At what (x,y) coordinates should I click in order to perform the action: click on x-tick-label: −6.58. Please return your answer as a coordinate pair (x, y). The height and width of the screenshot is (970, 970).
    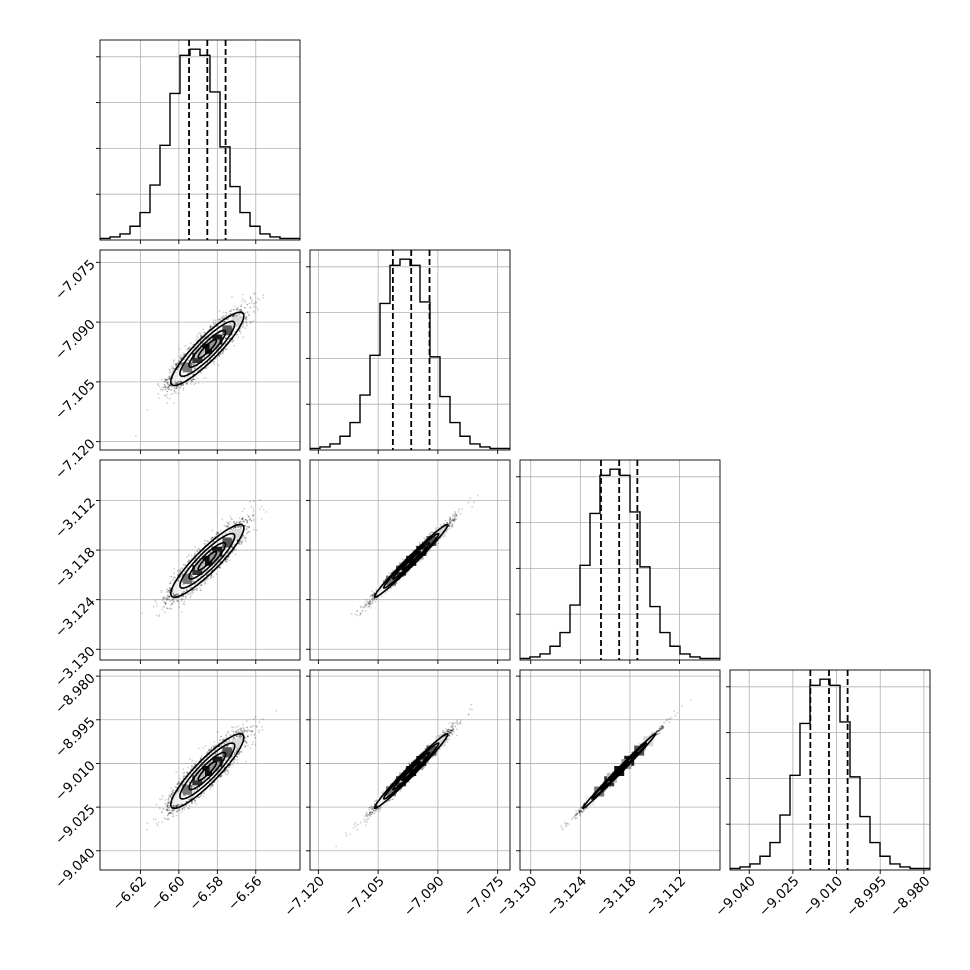
    Looking at the image, I should click on (206, 893).